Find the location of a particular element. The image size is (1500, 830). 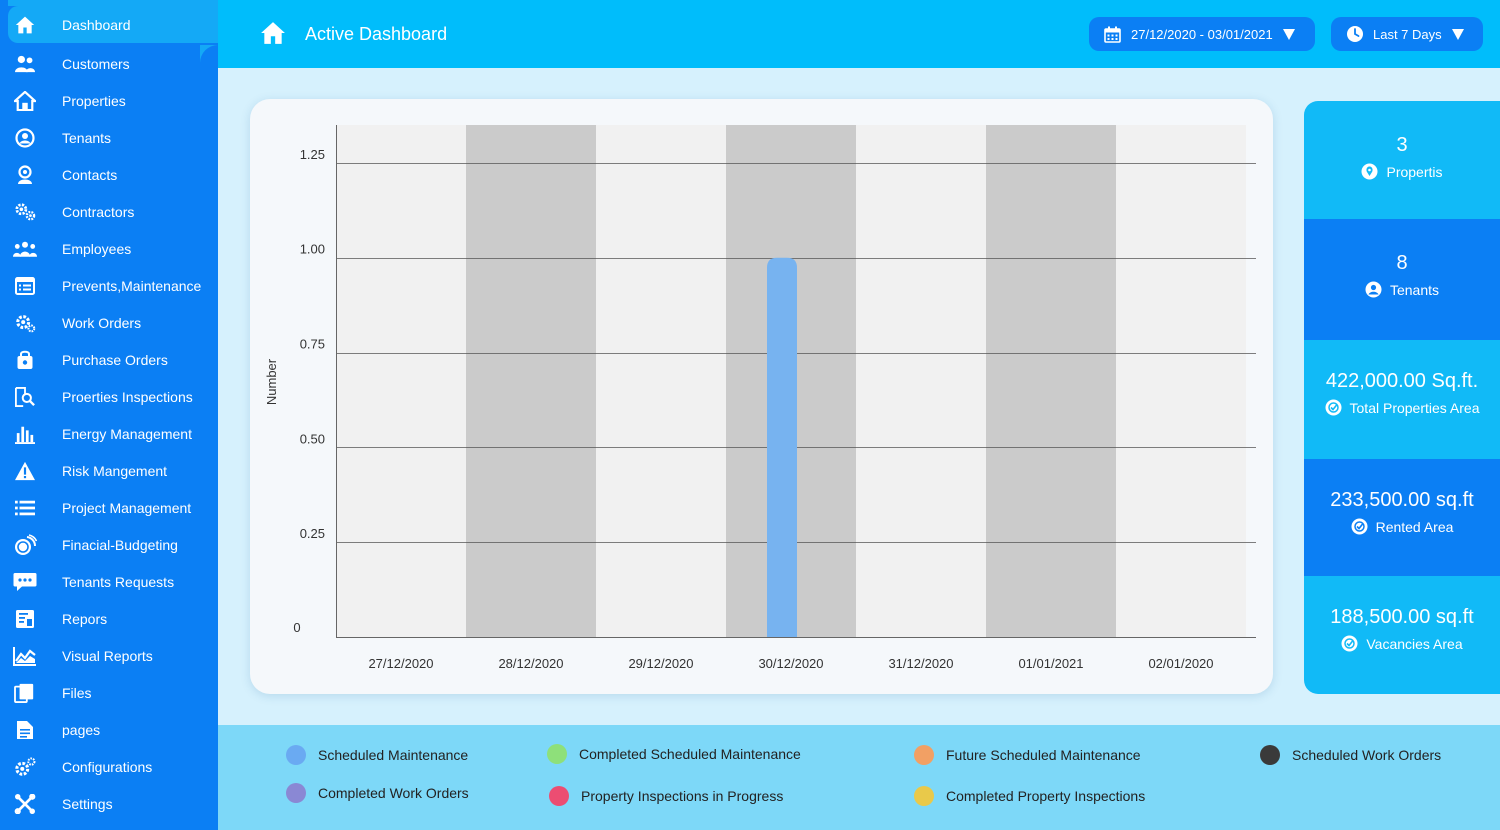

sidebar-item-finacial-budgeting: Finacial-Budgeting is located at coordinates (109, 544).